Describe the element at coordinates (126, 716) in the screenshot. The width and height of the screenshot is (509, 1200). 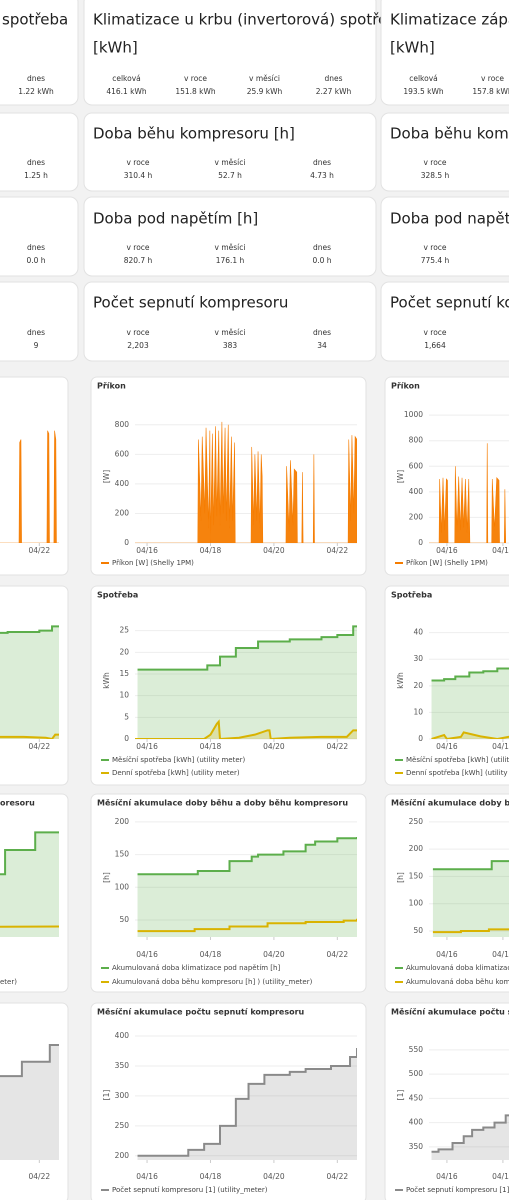
I see `y-tick-label: 5` at that location.